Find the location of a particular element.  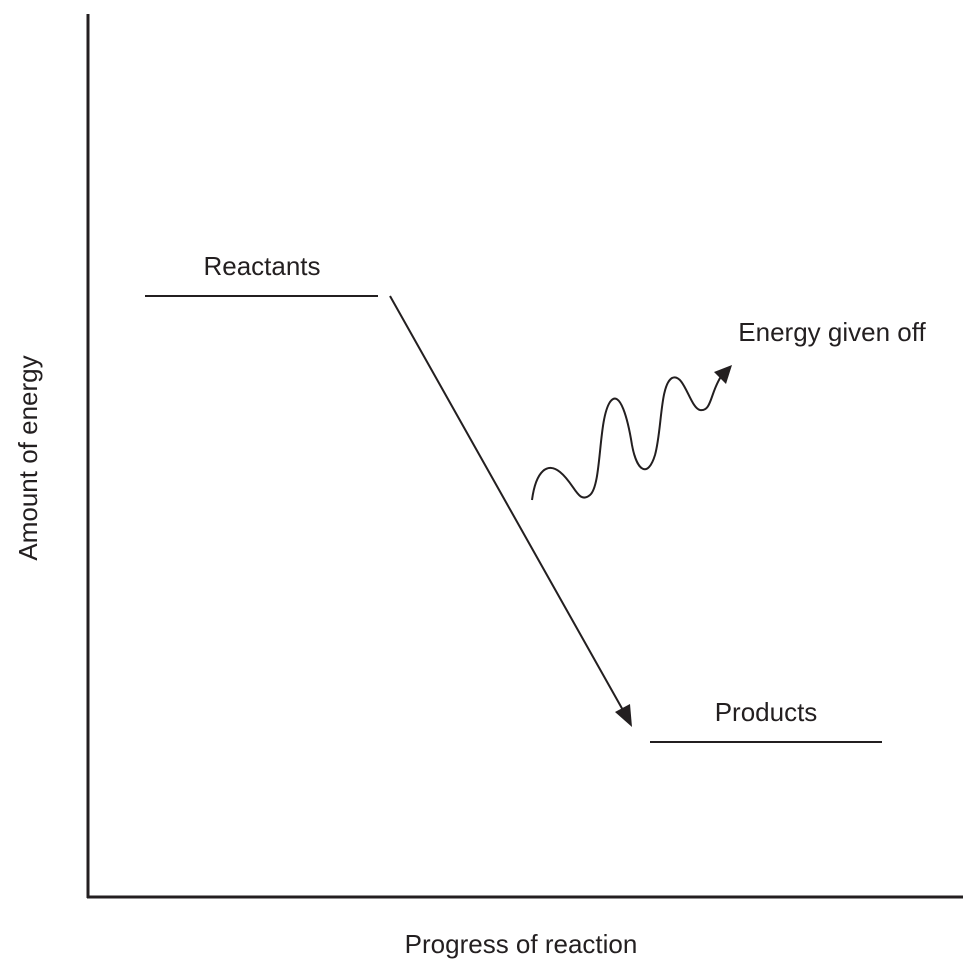

y-axis-label: Amount of energy is located at coordinates (28, 457).